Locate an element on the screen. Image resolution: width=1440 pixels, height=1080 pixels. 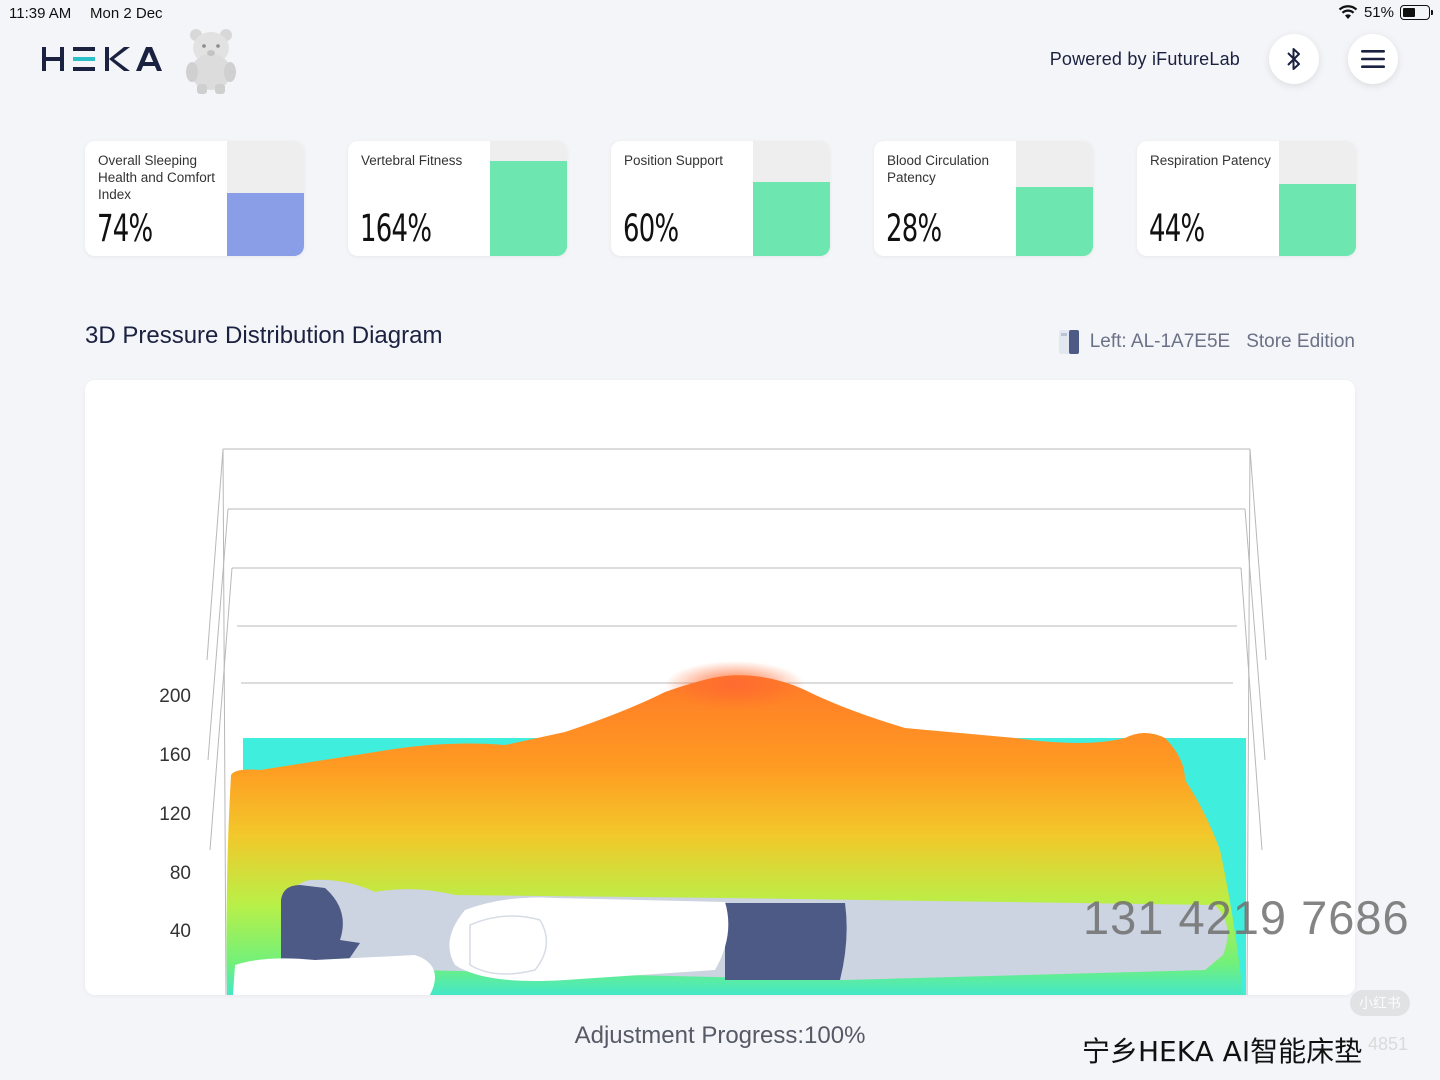
brand-caption: 宁乡HEKA AI智能床垫 is located at coordinates (1222, 1051).